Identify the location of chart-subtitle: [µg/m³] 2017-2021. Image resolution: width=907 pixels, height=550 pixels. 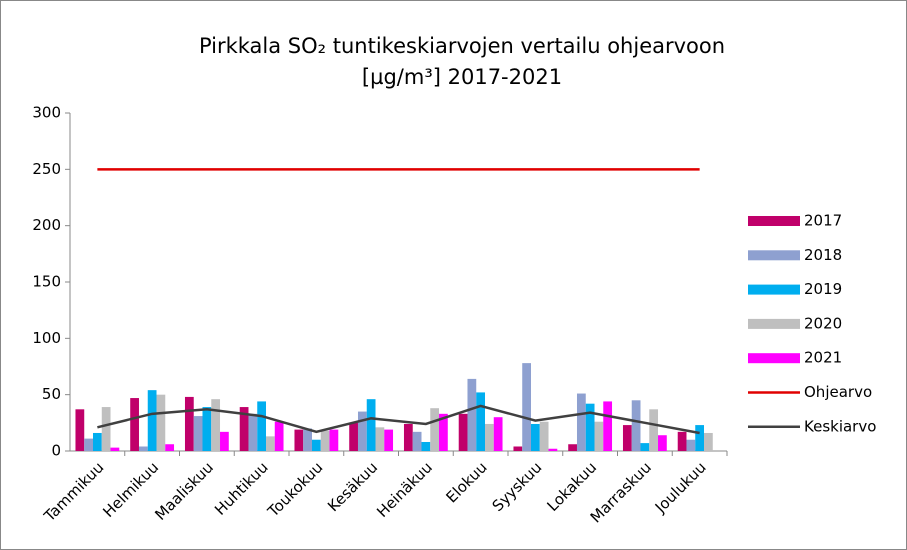
(462, 77).